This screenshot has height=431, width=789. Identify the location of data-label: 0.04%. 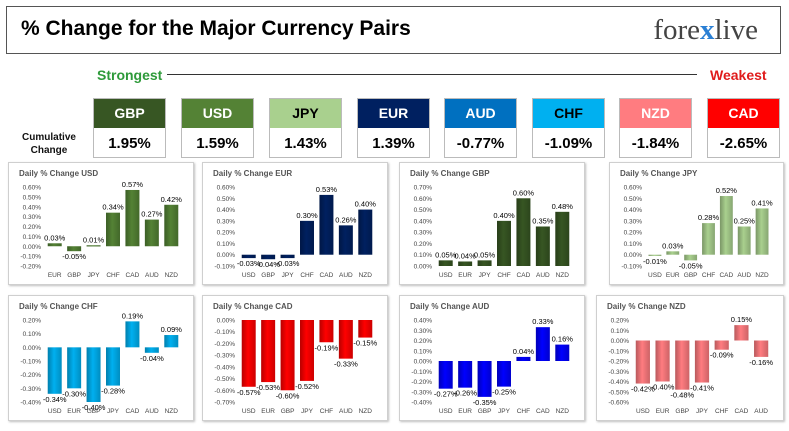
(524, 351).